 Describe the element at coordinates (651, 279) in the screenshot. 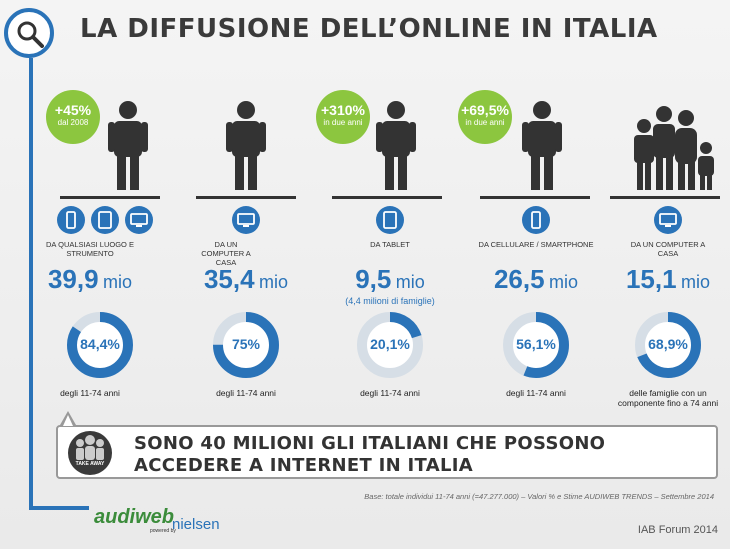

I see `value: 15,1` at that location.